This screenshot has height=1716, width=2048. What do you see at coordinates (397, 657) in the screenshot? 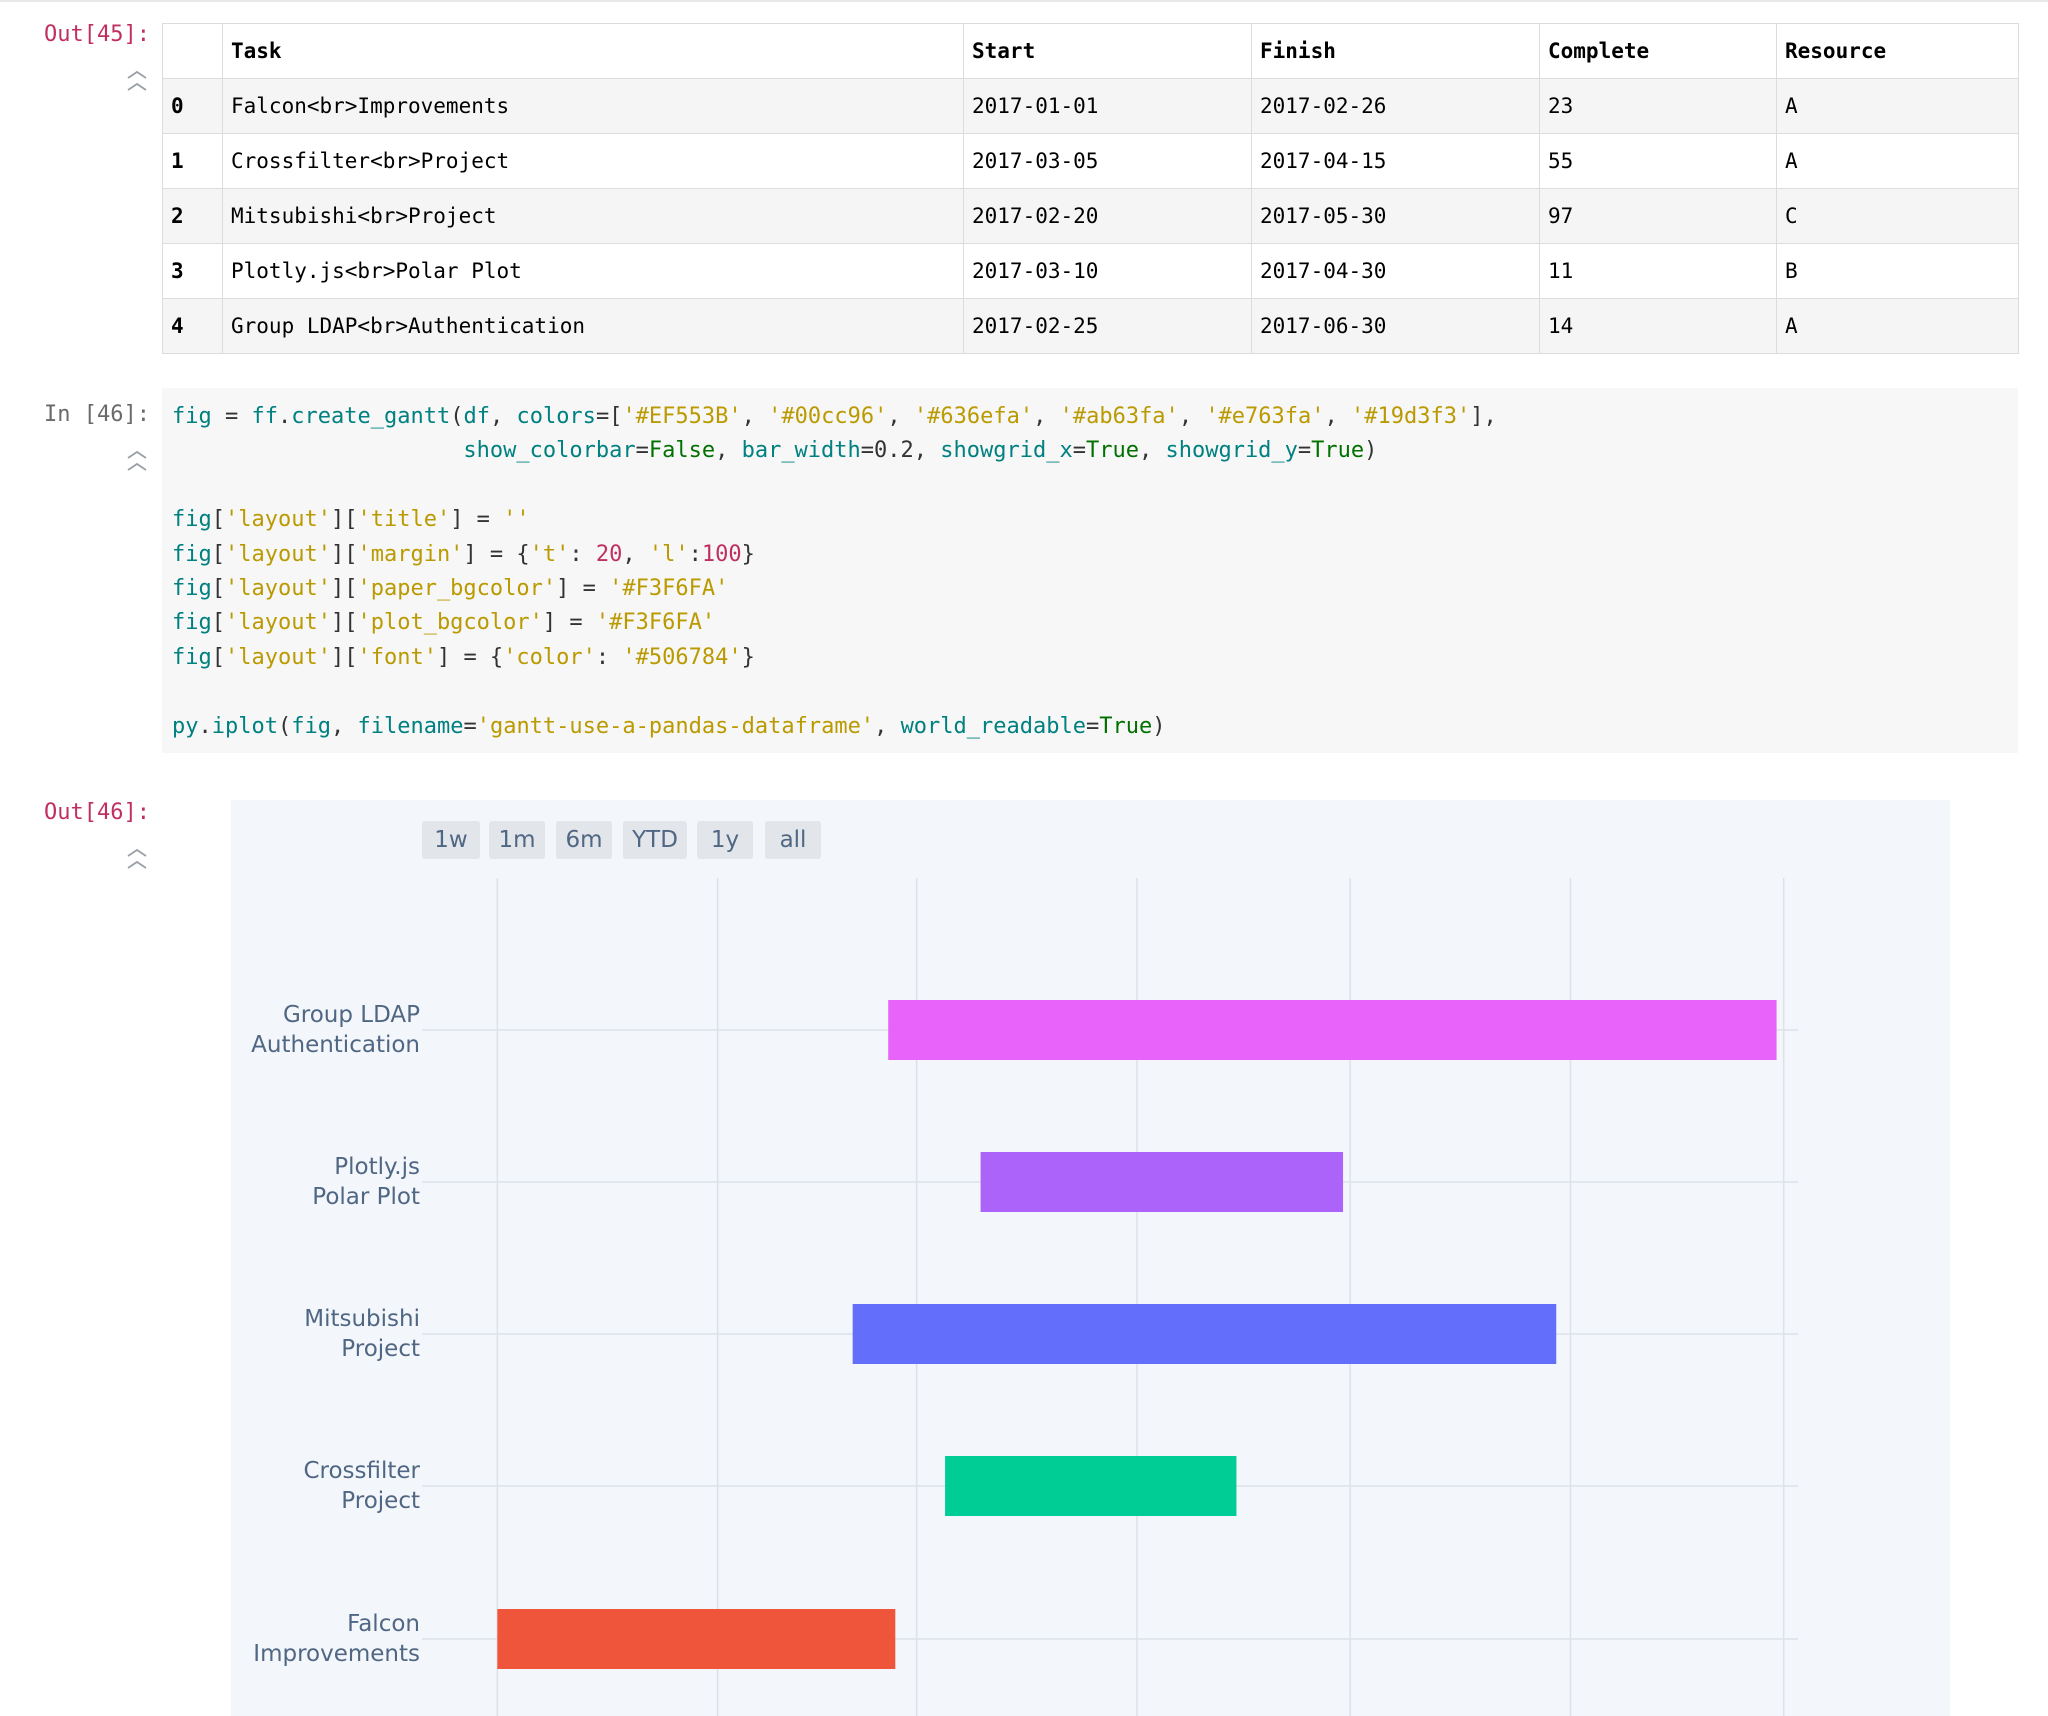
I see `code-token: 'font'` at bounding box center [397, 657].